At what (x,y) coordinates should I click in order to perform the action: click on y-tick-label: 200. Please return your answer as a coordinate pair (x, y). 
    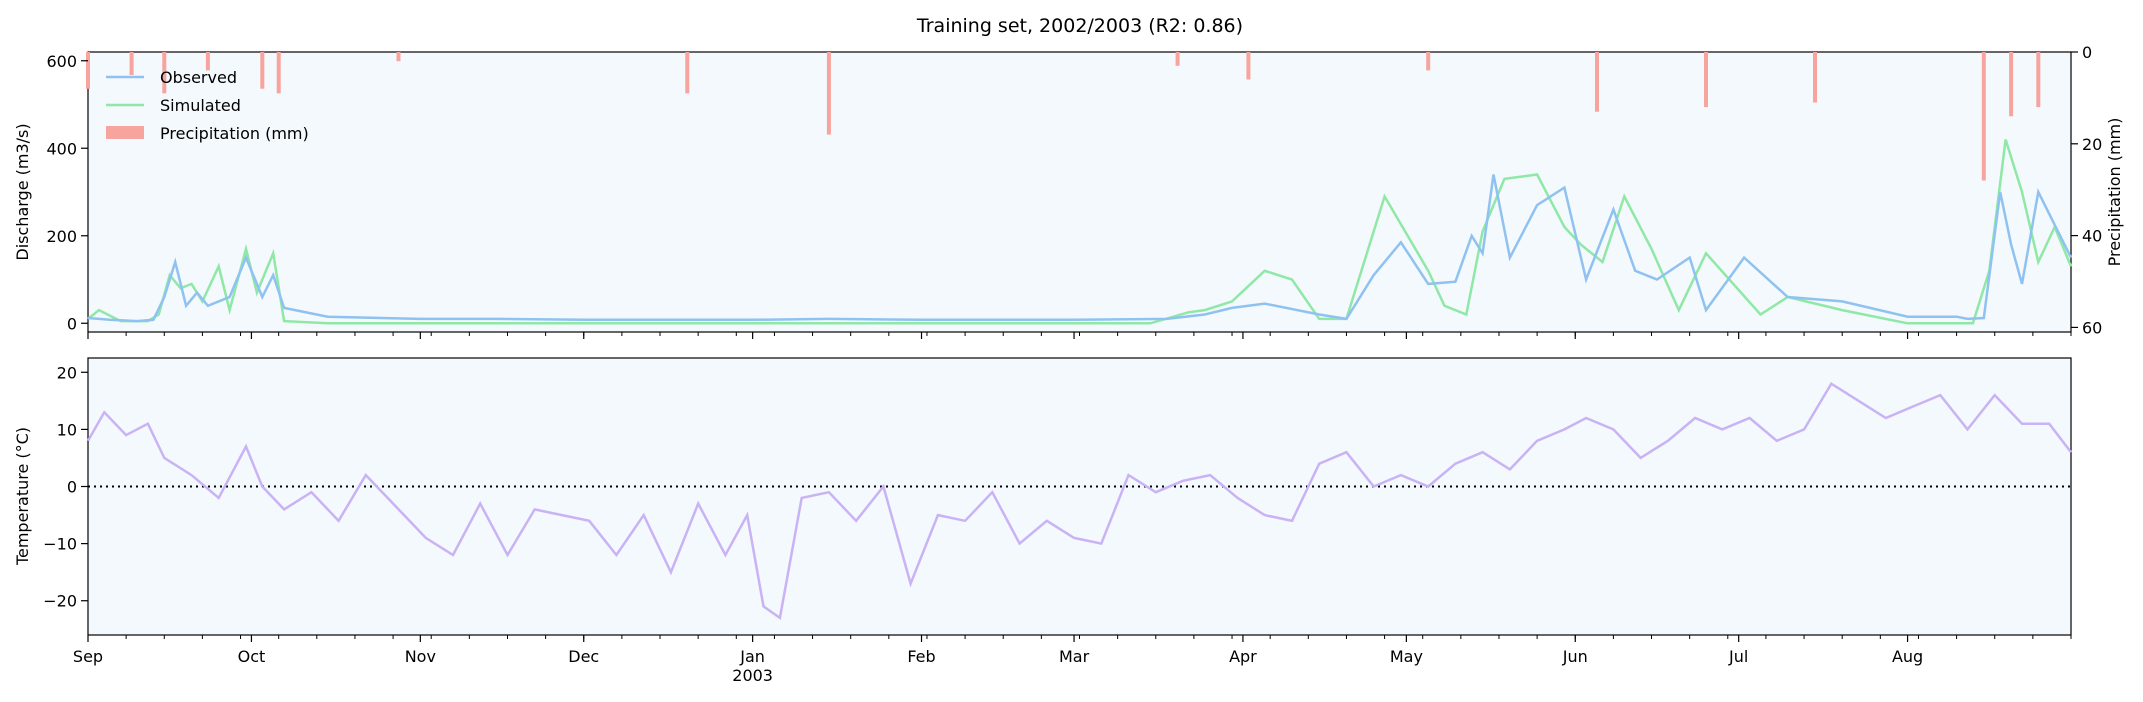
    Looking at the image, I should click on (61, 236).